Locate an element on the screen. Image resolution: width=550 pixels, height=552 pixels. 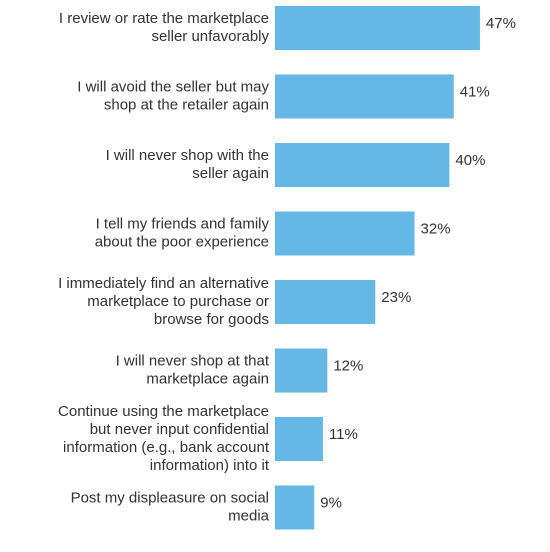
category-label: but never input confidential is located at coordinates (179, 429).